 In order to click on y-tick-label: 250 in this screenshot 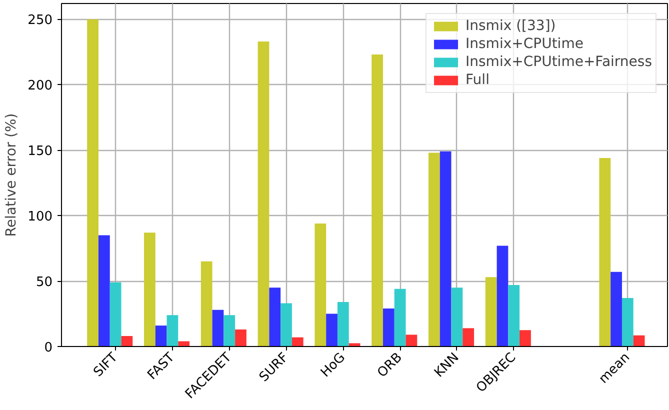, I will do `click(40, 20)`.